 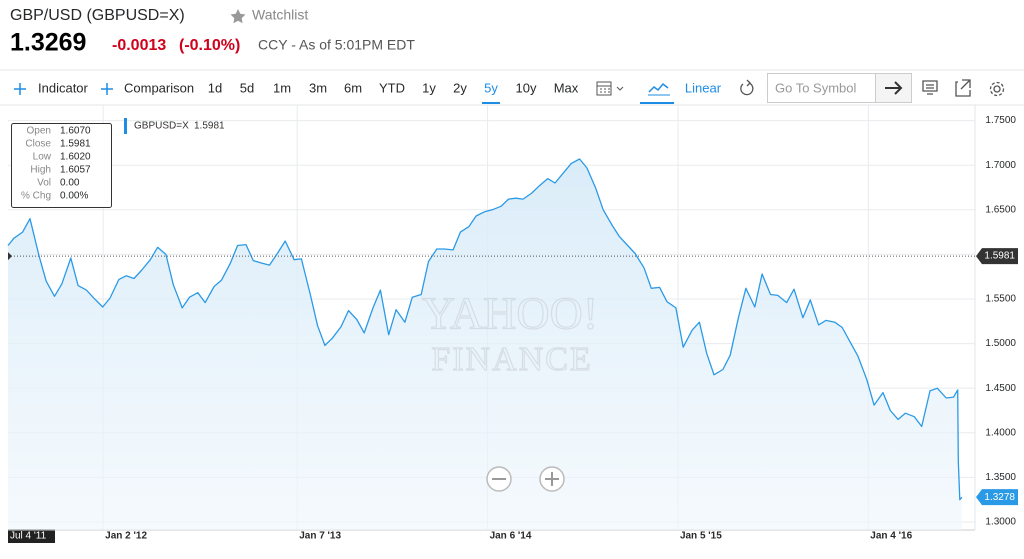 I want to click on watermark-text: FINANCE, so click(x=511, y=359).